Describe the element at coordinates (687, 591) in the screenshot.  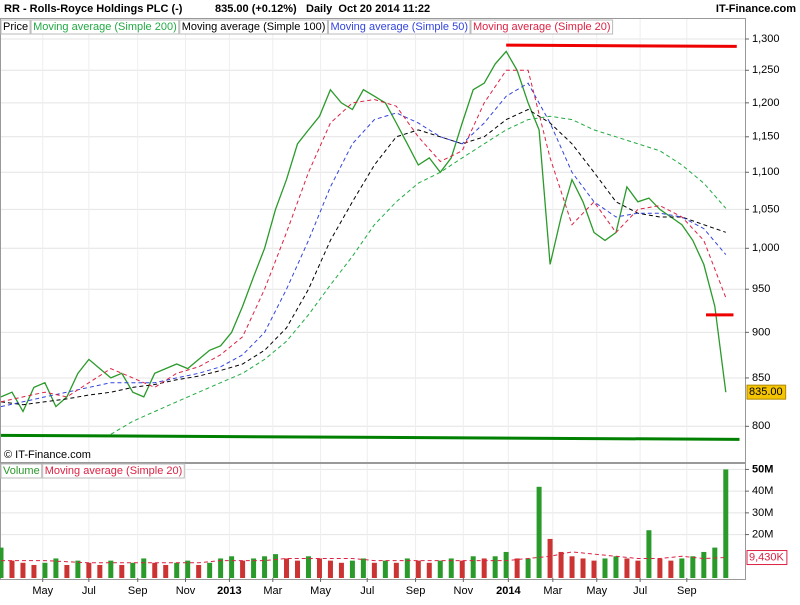
I see `x-tick-label: Sep` at that location.